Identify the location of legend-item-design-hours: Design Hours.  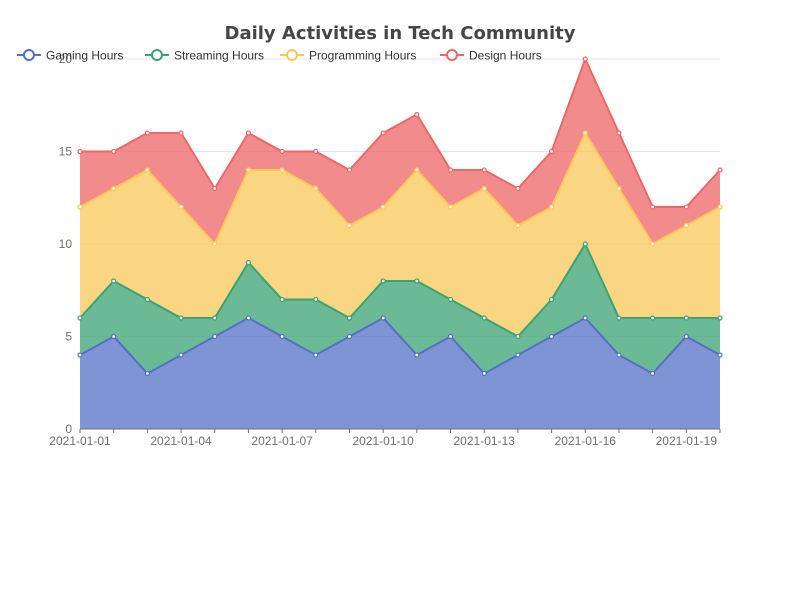
(491, 56).